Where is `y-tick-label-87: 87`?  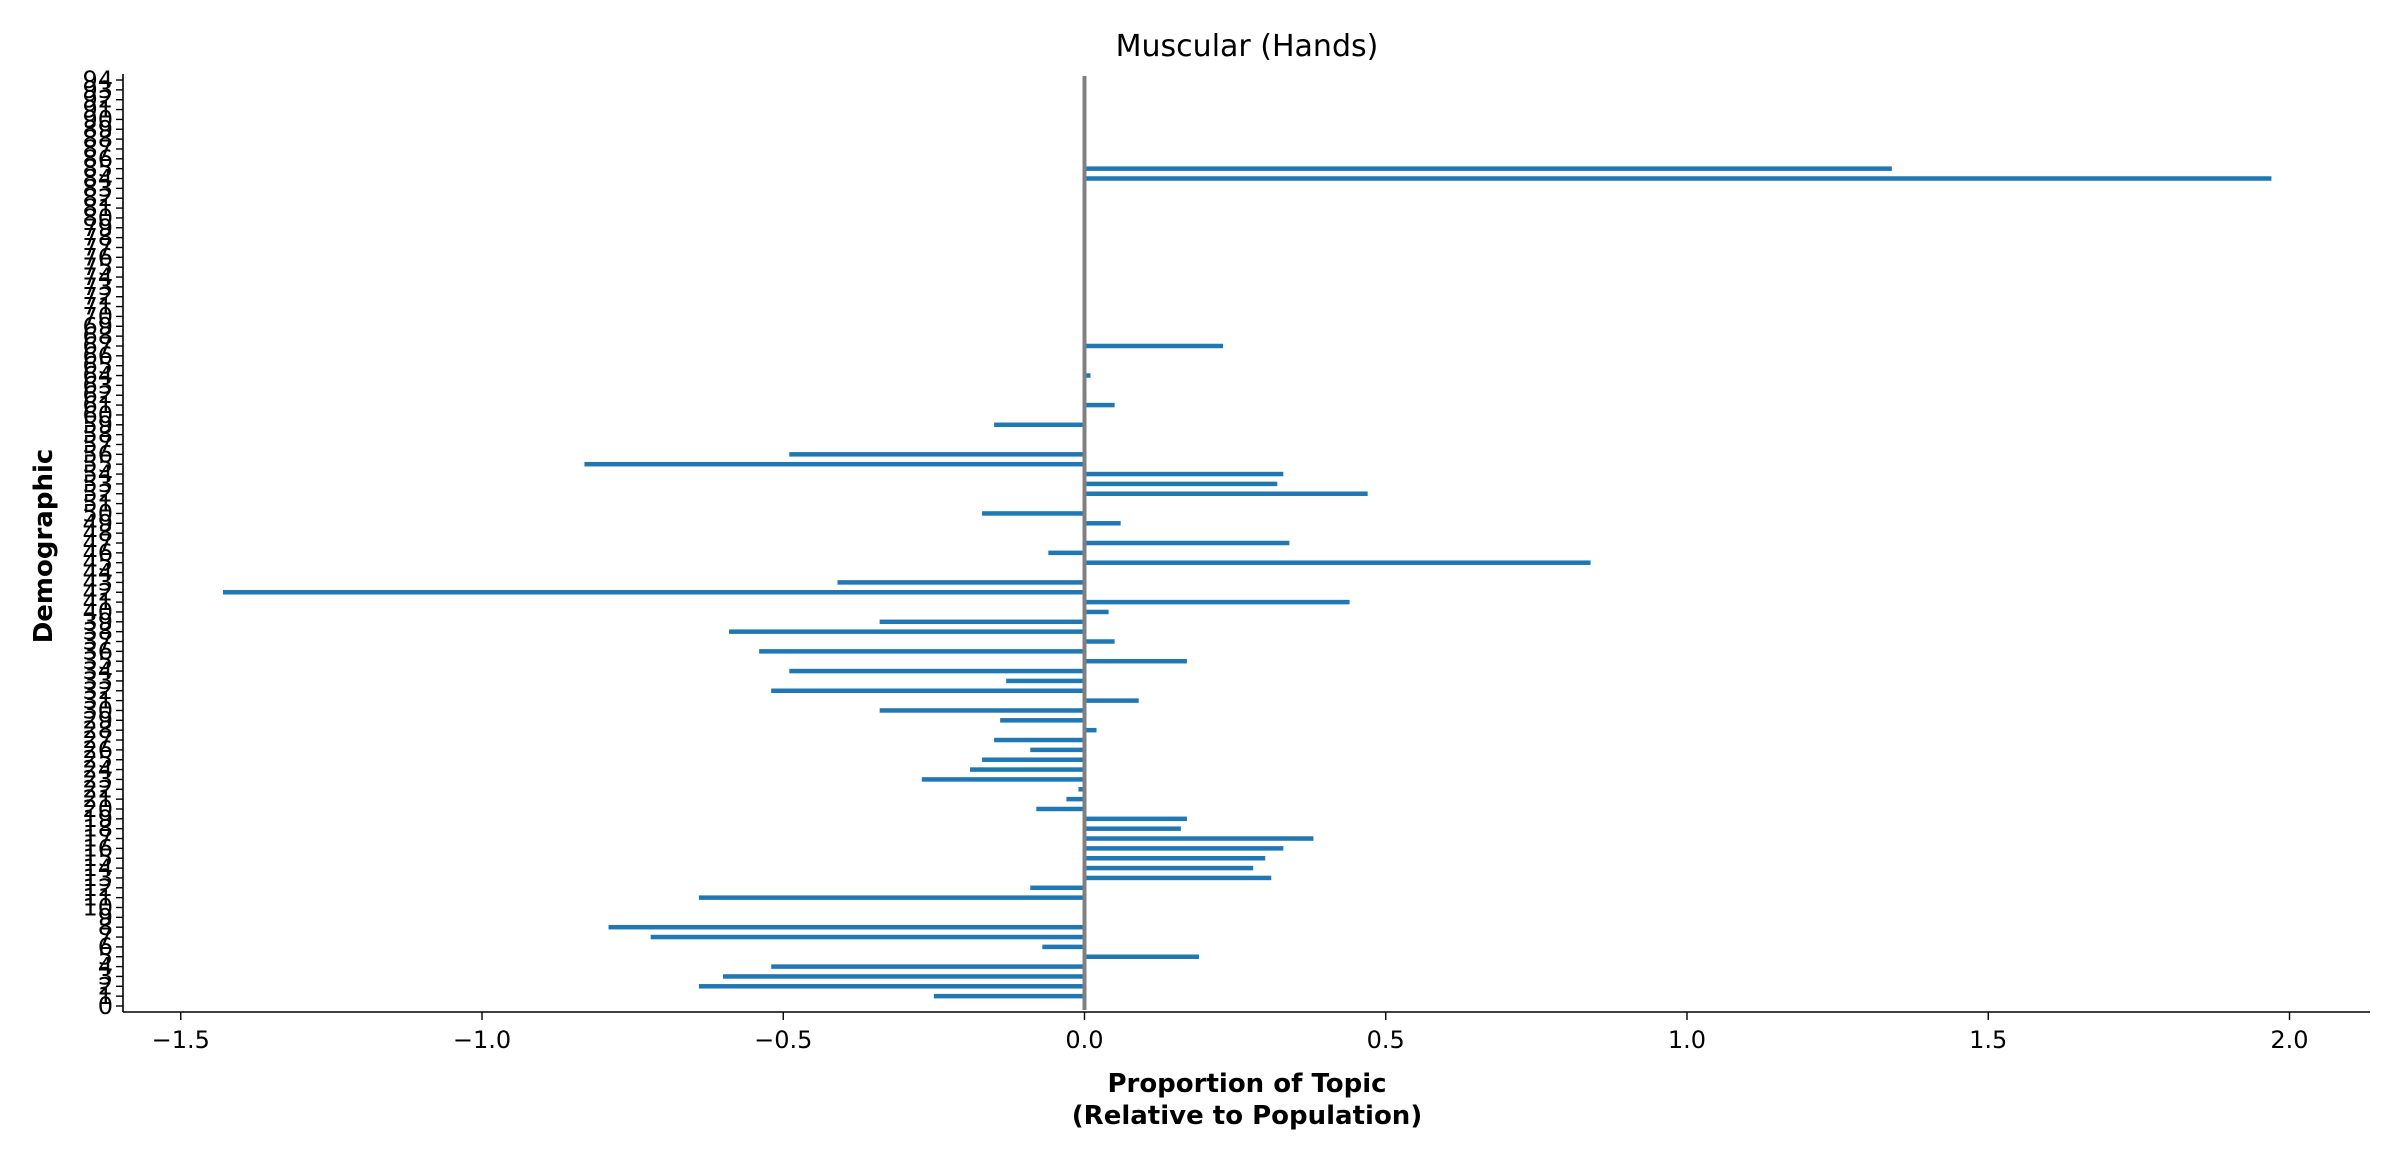 y-tick-label-87: 87 is located at coordinates (97, 149).